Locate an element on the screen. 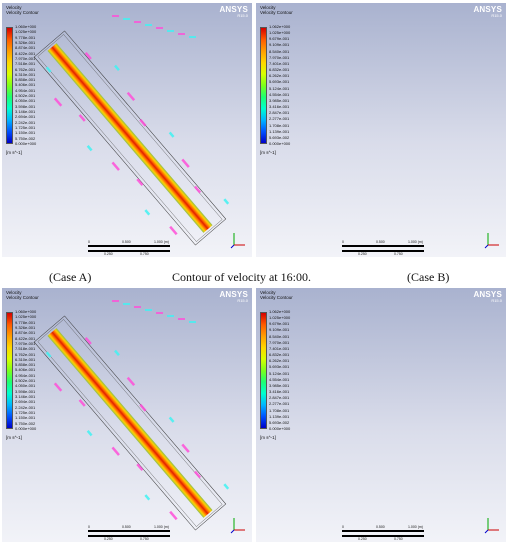 This screenshot has height=550, width=511. legend-tick-label: 1.708e-001 is located at coordinates (279, 410).